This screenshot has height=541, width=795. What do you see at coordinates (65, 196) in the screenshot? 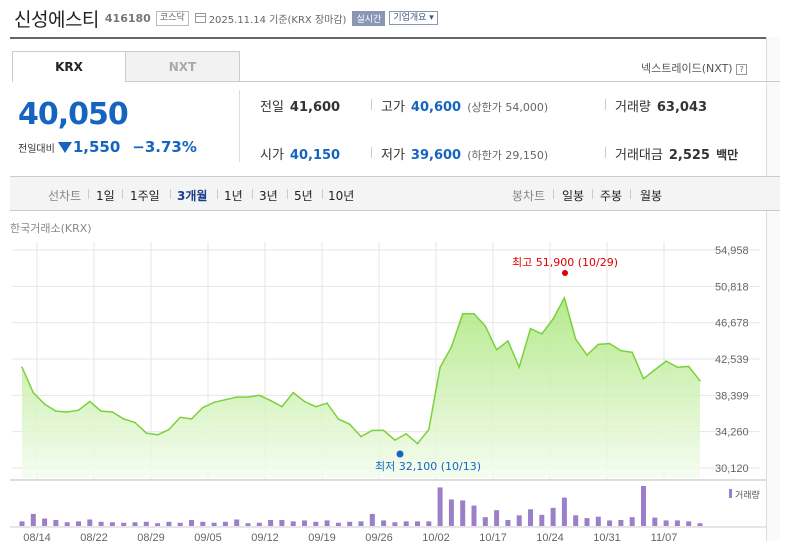
I see `line-chart-label: 선차트` at bounding box center [65, 196].